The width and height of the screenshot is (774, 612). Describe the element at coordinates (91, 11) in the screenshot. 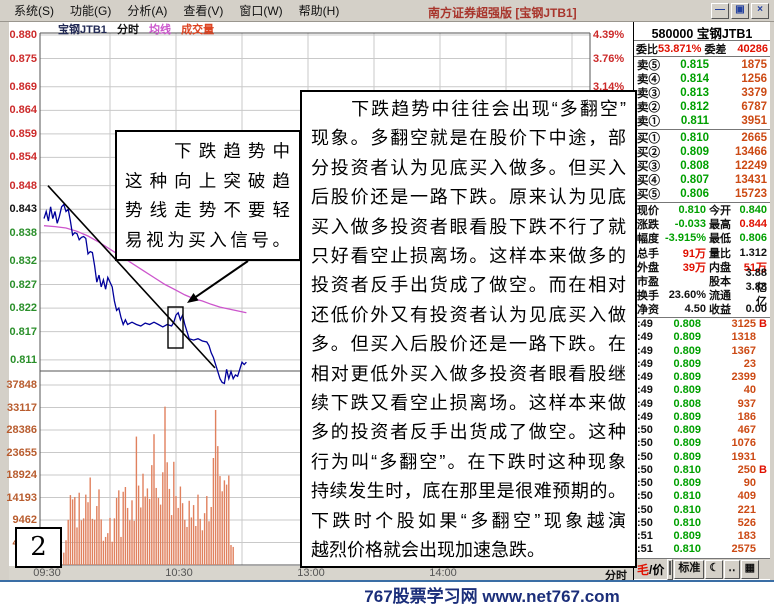

I see `menu-item-1: 功能(G)` at that location.